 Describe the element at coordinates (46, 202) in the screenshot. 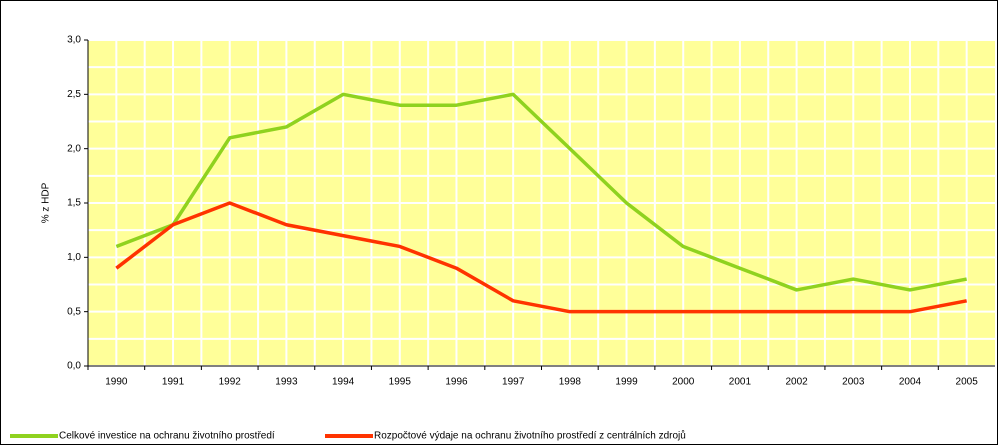

I see `y-axis-label: % z HDP` at that location.